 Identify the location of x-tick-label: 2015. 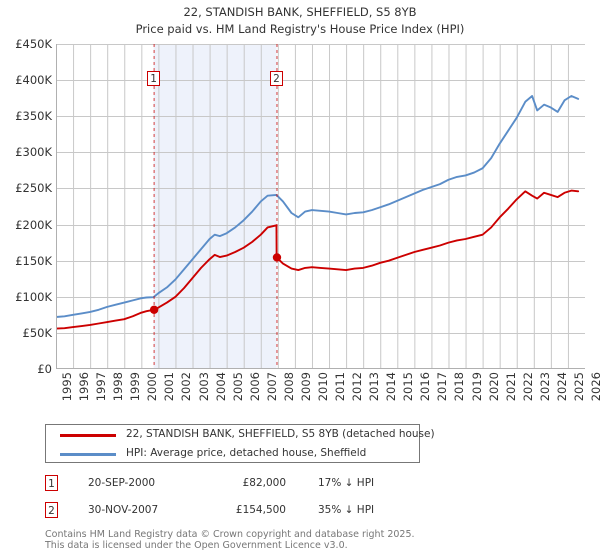
(408, 387).